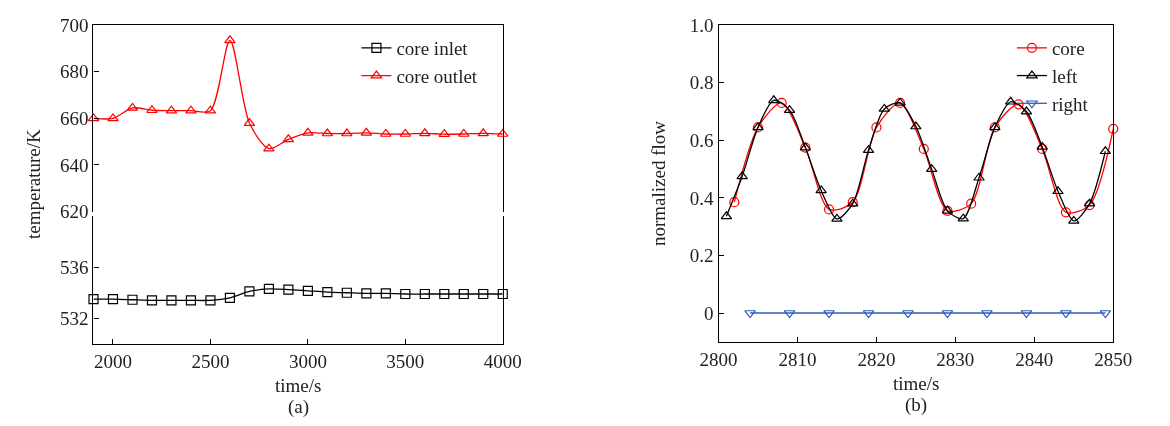 The image size is (1170, 426). I want to click on y-tick-label: 640, so click(74, 165).